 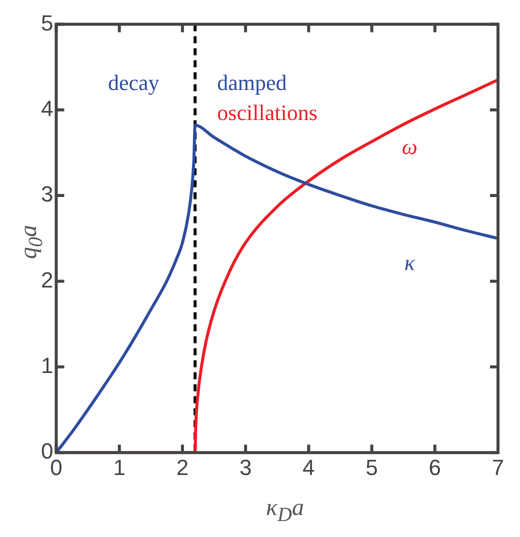 I want to click on y-tick-label: 1, so click(x=47, y=365).